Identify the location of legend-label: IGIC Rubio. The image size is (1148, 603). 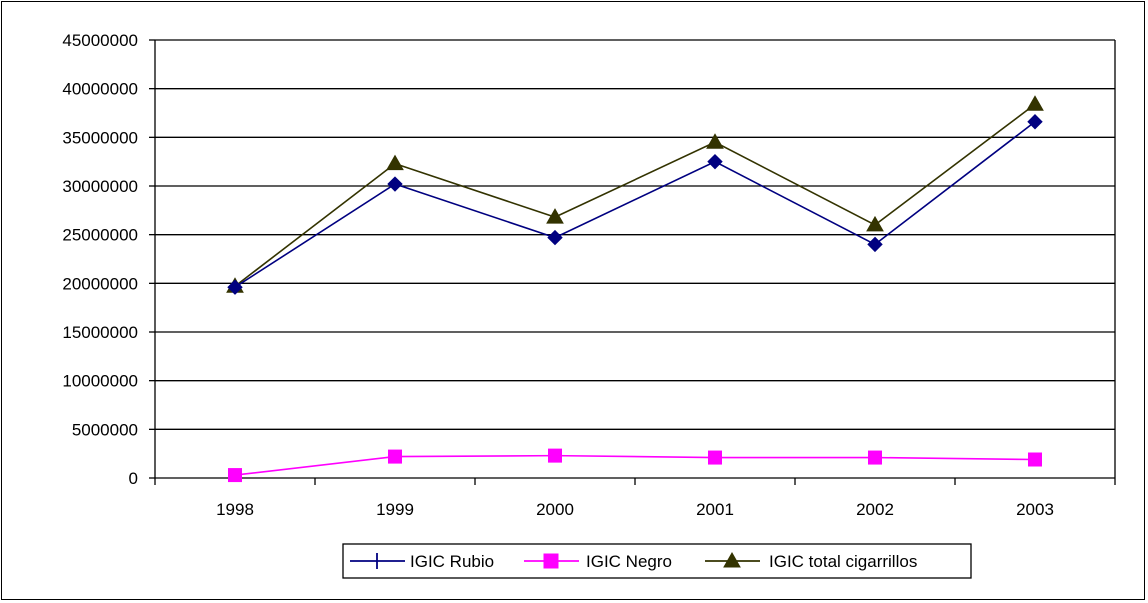
(452, 561).